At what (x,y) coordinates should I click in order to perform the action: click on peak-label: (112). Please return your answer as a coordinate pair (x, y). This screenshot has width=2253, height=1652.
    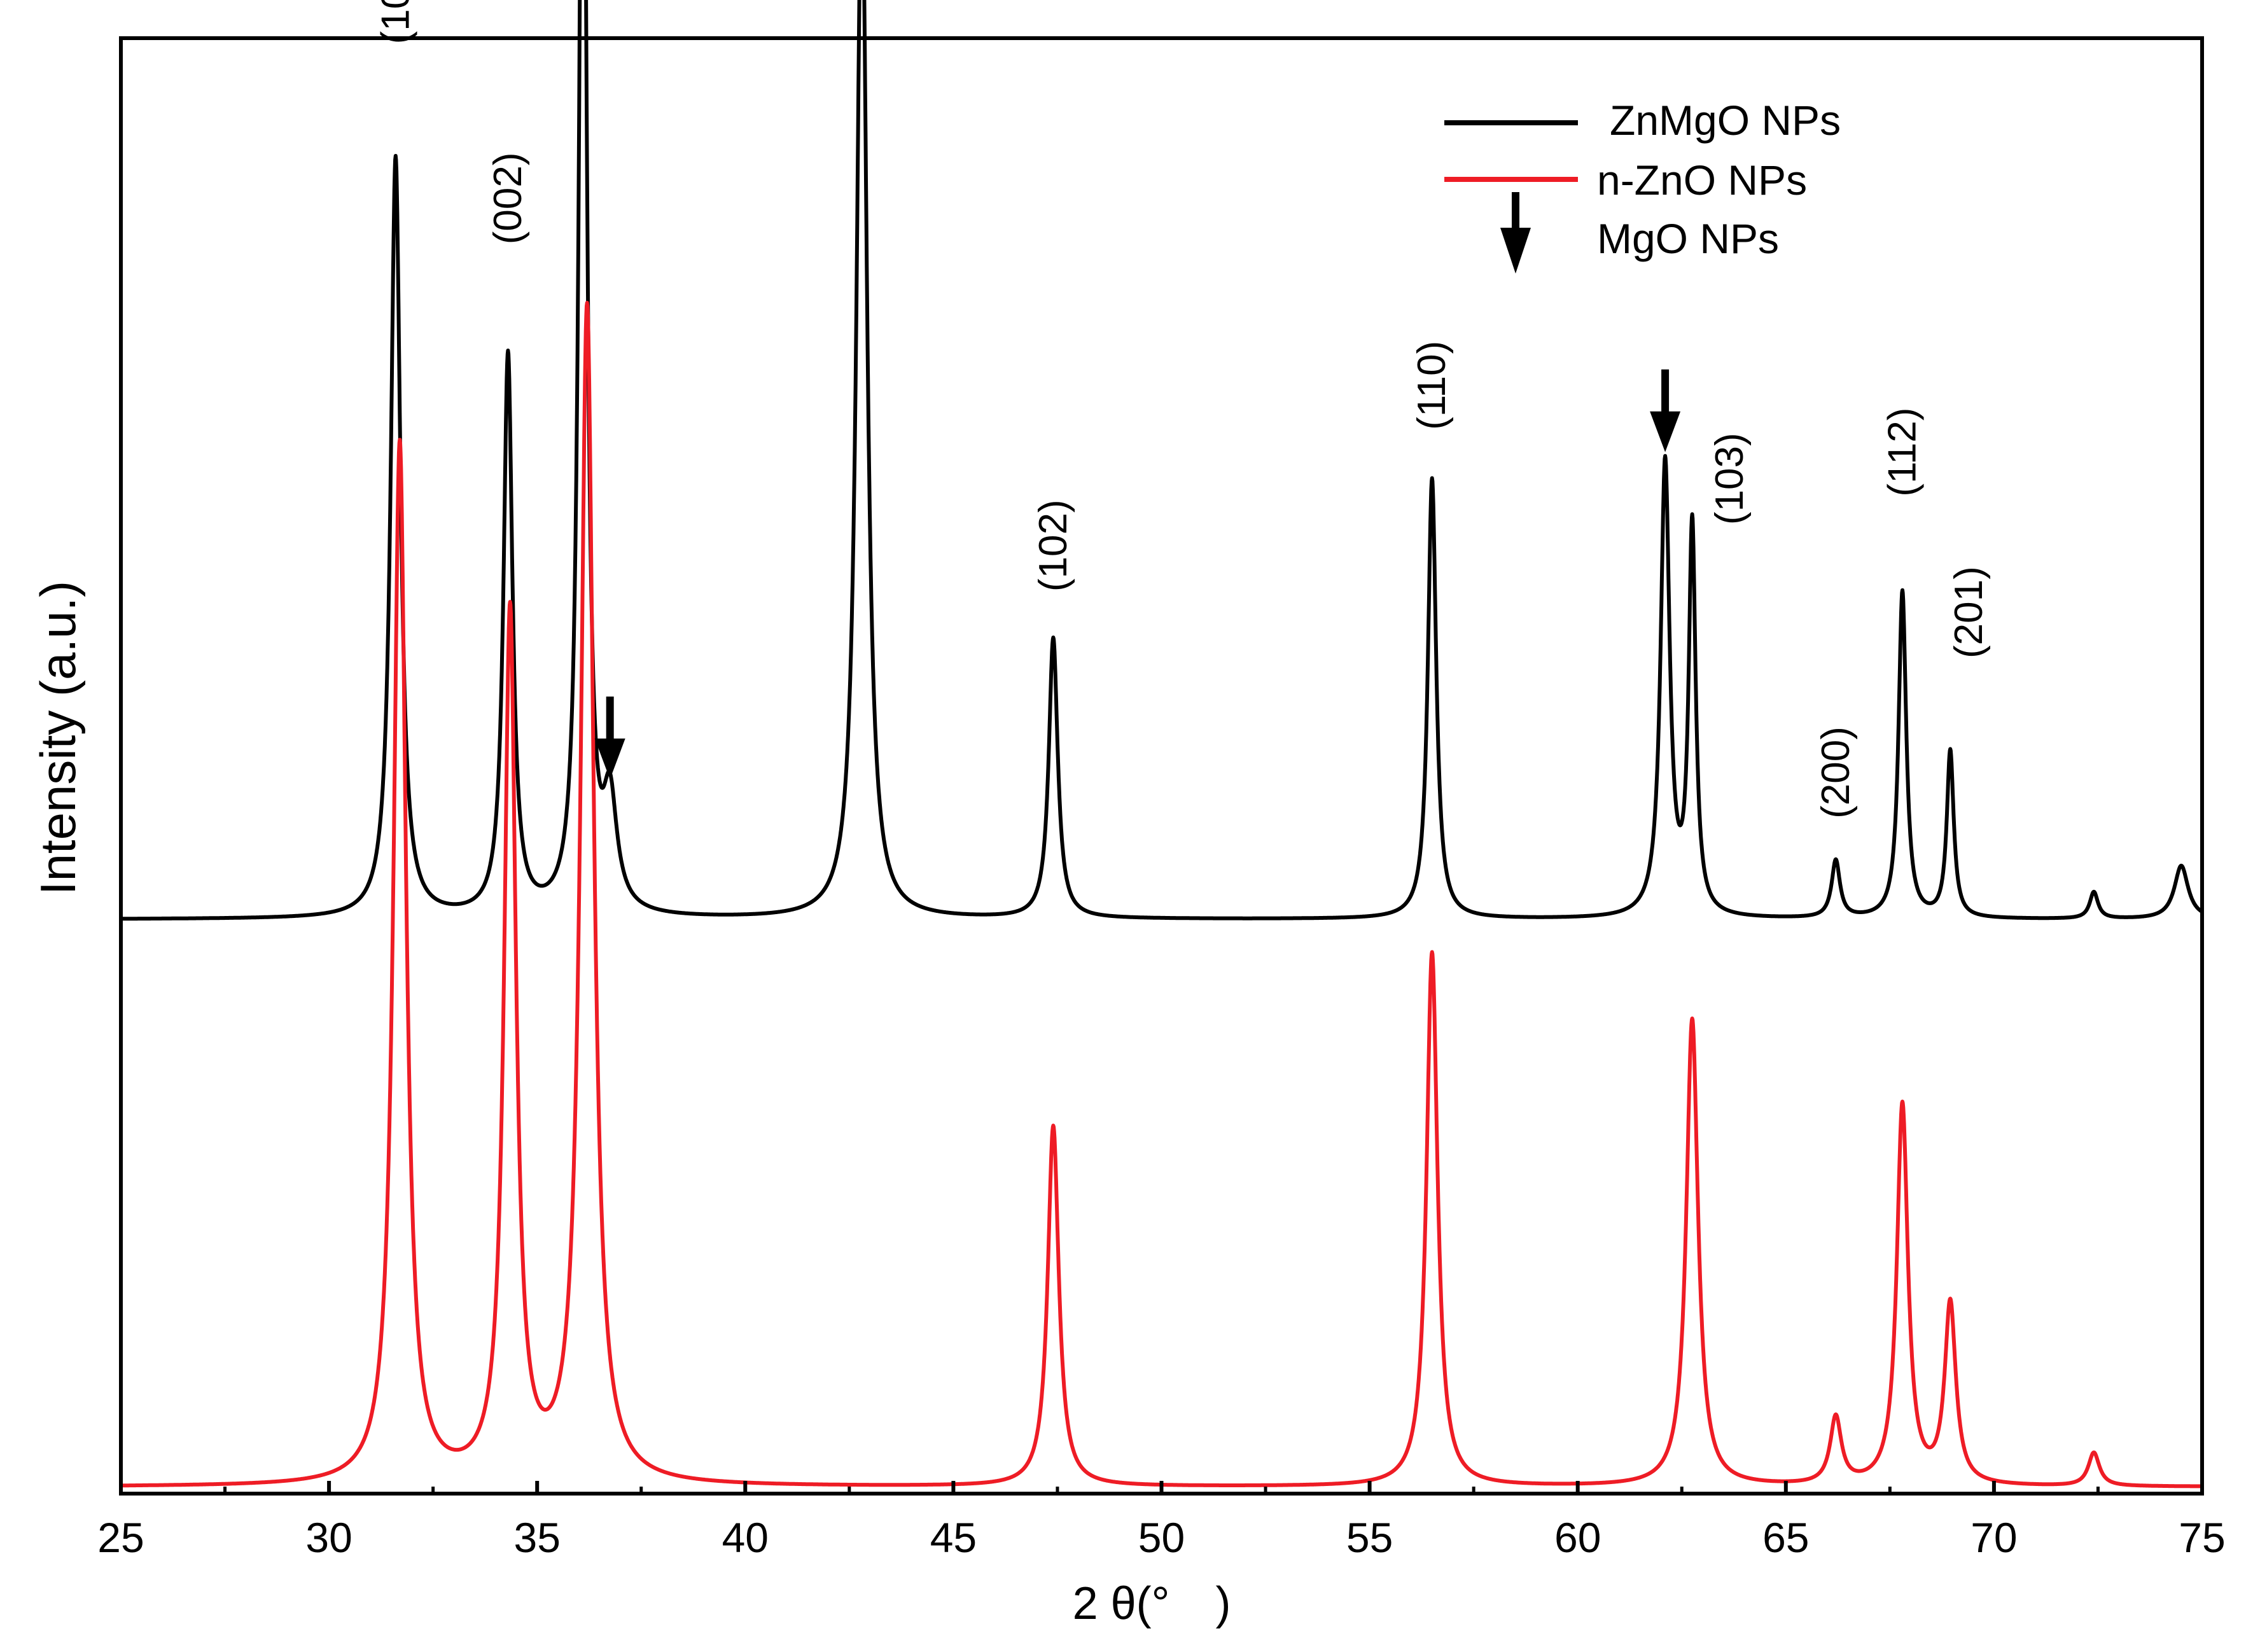
    Looking at the image, I should click on (1903, 452).